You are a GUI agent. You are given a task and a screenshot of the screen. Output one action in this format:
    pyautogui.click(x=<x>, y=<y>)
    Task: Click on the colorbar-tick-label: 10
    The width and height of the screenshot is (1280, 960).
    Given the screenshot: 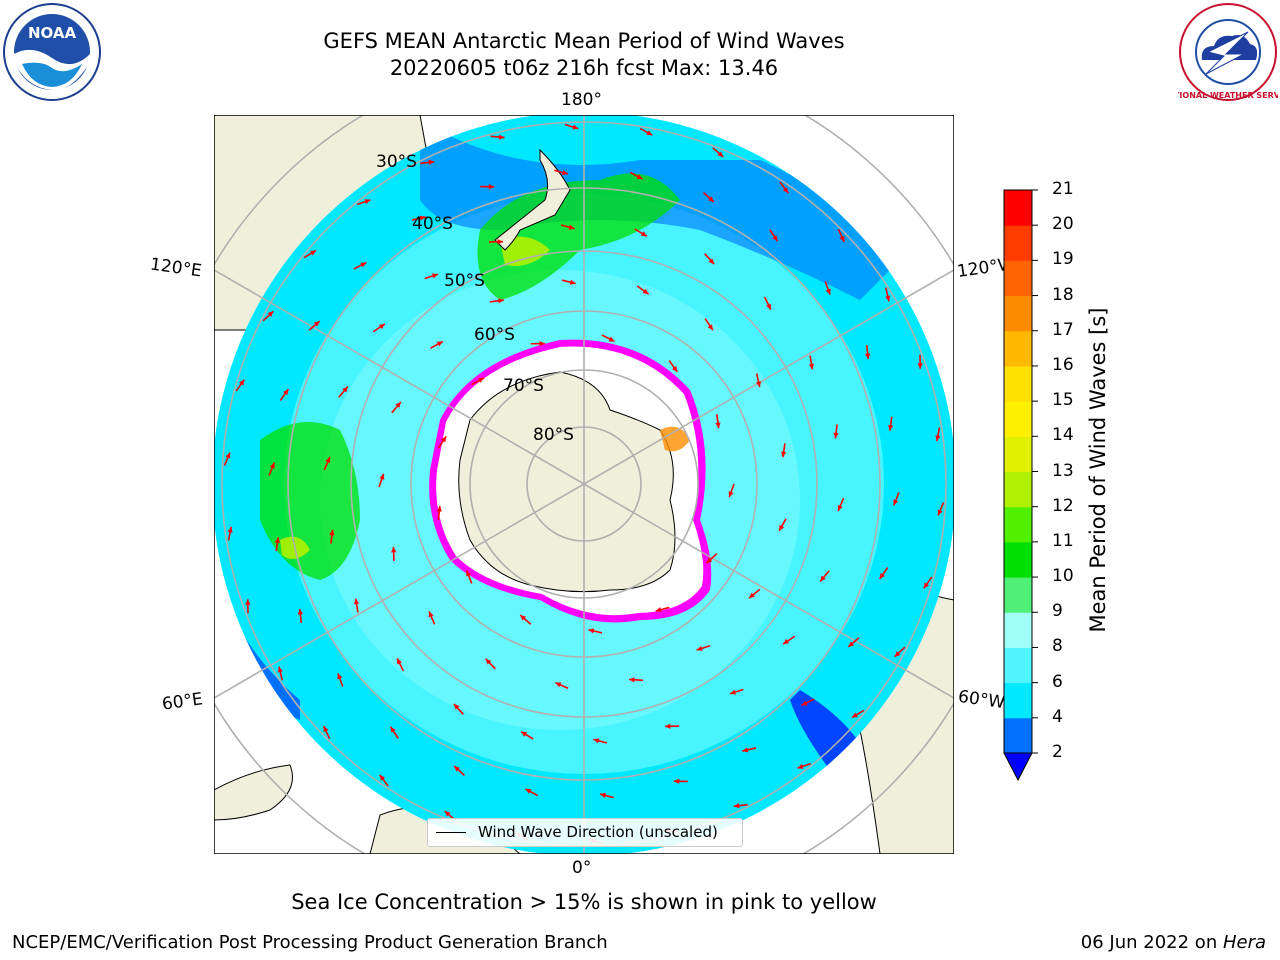 What is the action you would take?
    pyautogui.click(x=1063, y=576)
    